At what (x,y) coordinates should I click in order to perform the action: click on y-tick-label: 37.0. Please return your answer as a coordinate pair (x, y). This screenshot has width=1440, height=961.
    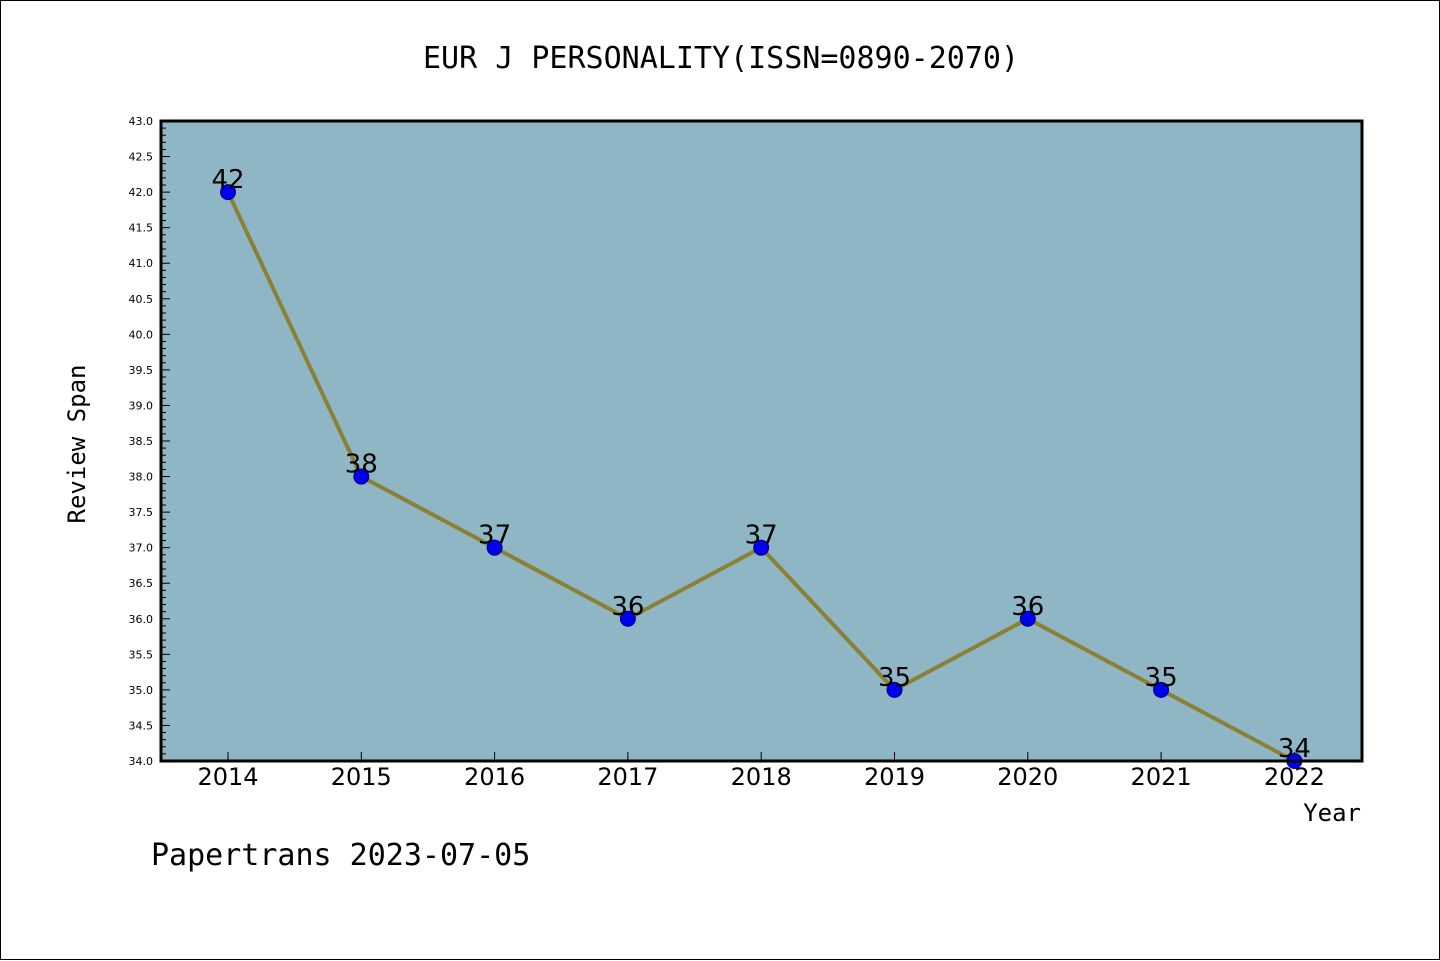
    Looking at the image, I should click on (141, 548).